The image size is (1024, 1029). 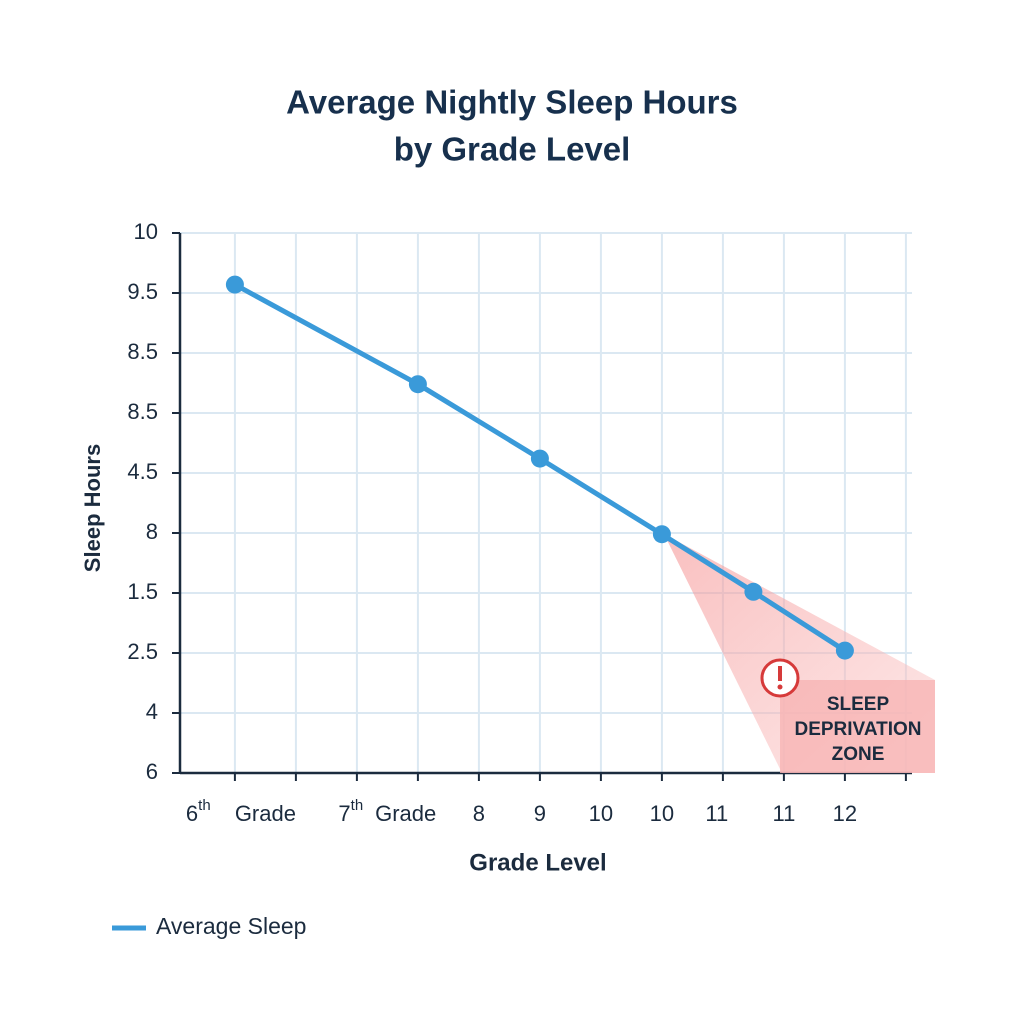 I want to click on y-tick-label: 2.5, so click(x=142, y=651).